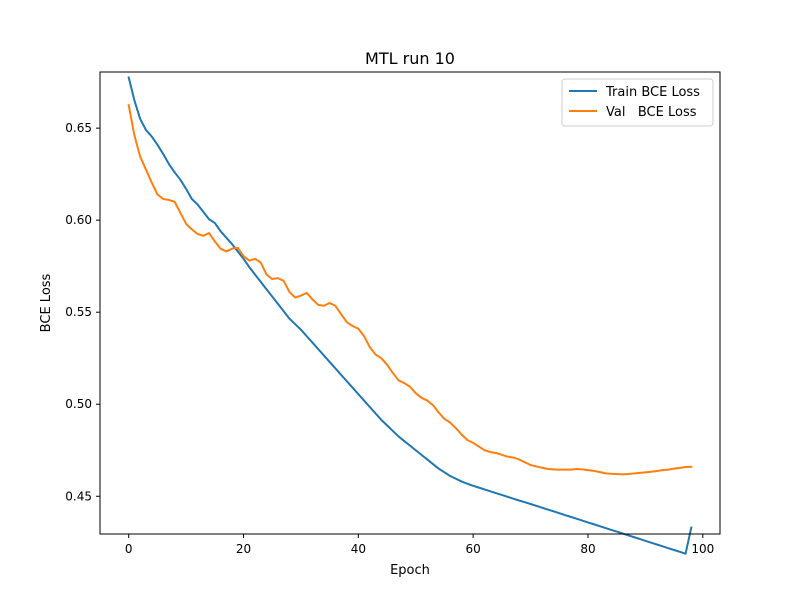 The image size is (800, 600). What do you see at coordinates (129, 549) in the screenshot?
I see `x-tick-label: 0` at bounding box center [129, 549].